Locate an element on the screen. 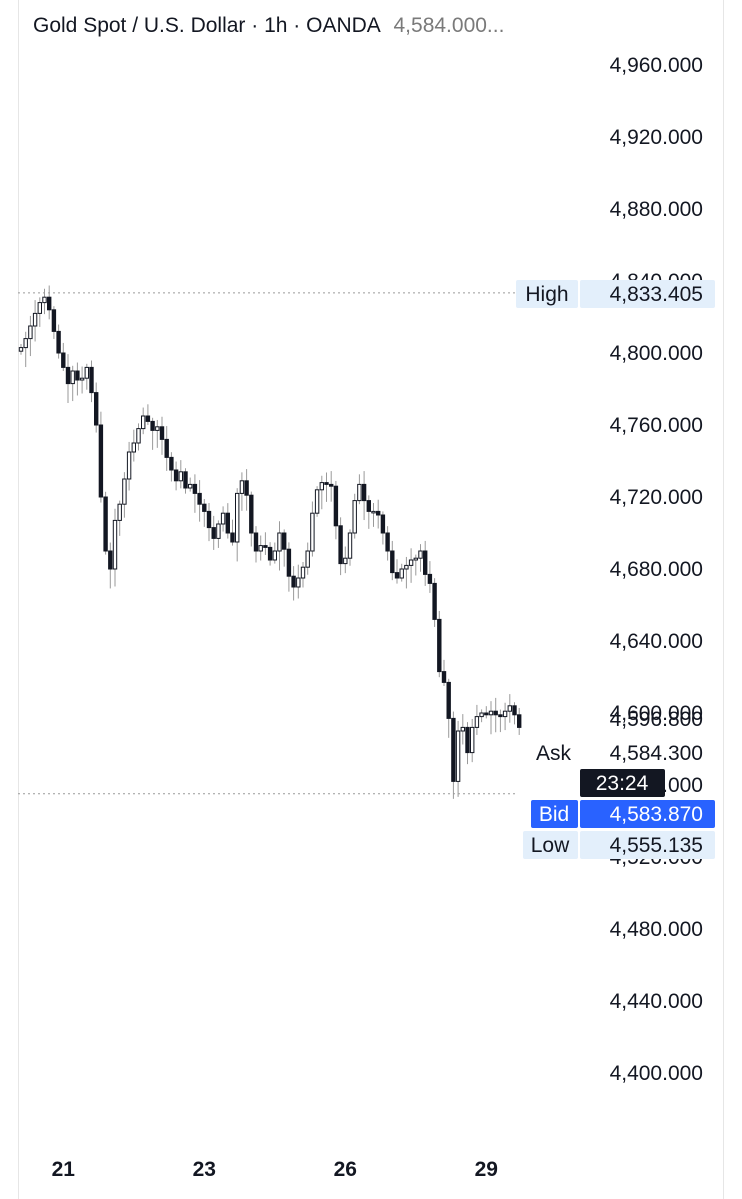 The image size is (742, 1199). high-label-text: High is located at coordinates (546, 294).